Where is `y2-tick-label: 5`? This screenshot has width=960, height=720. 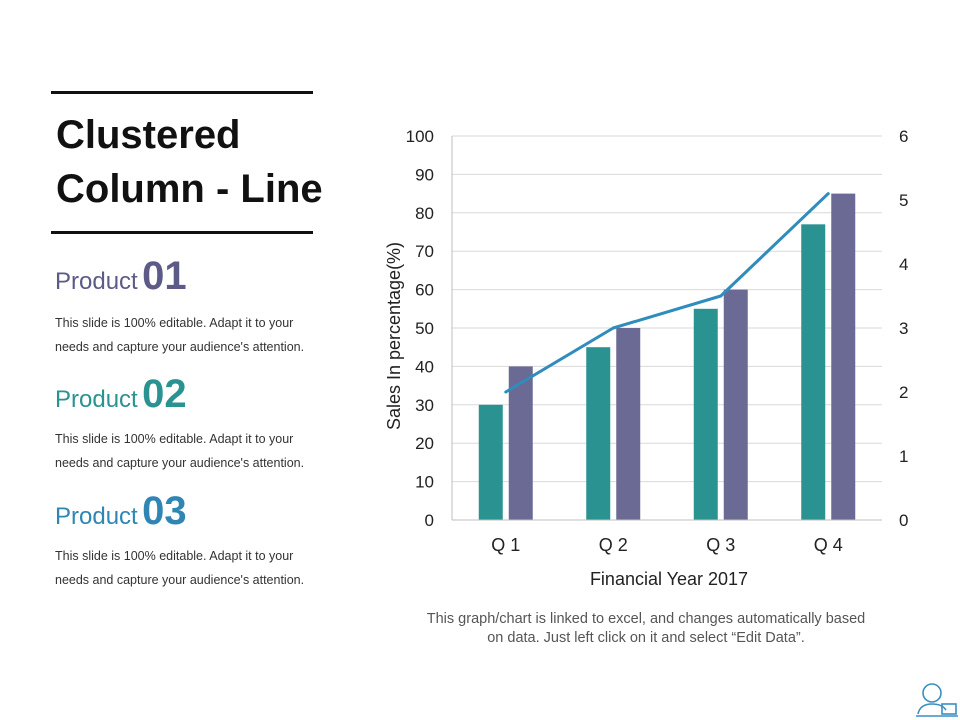
y2-tick-label: 5 is located at coordinates (903, 200).